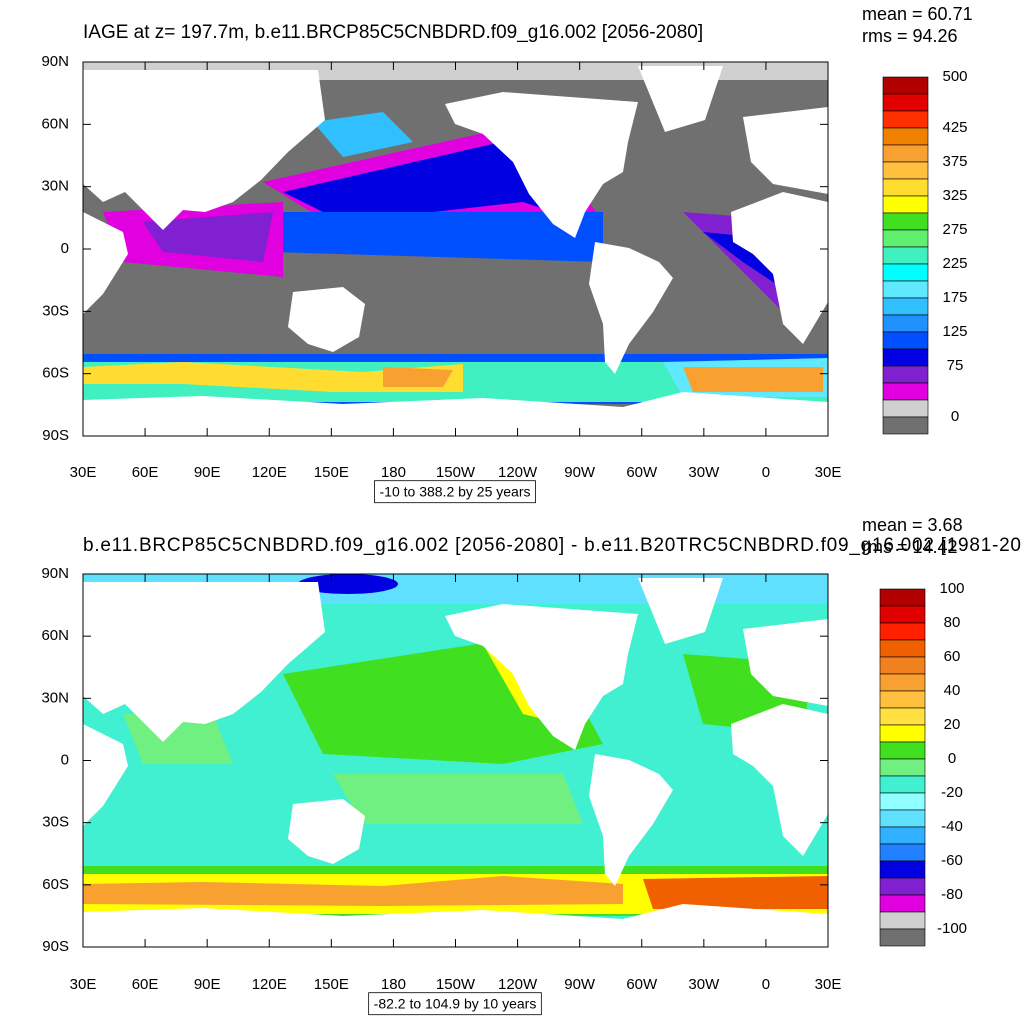 The height and width of the screenshot is (1029, 1024). What do you see at coordinates (955, 365) in the screenshot?
I see `colorbar-label: 75` at bounding box center [955, 365].